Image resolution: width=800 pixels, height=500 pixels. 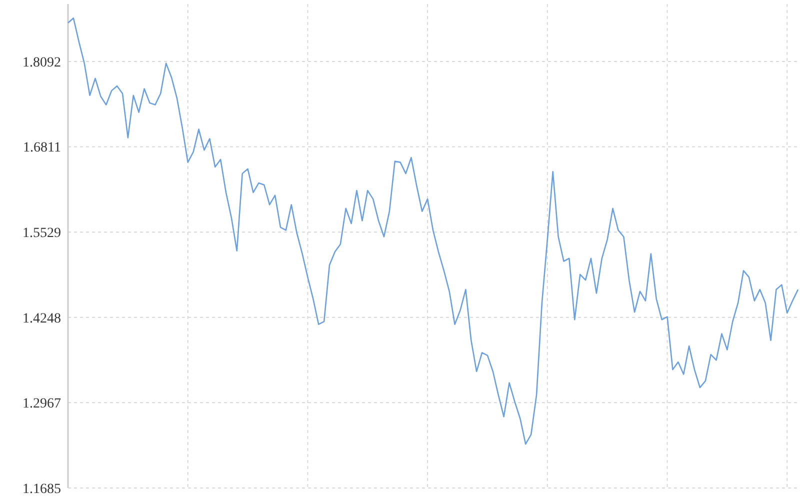 What do you see at coordinates (41, 404) in the screenshot?
I see `y-tick-label: 1.2967` at bounding box center [41, 404].